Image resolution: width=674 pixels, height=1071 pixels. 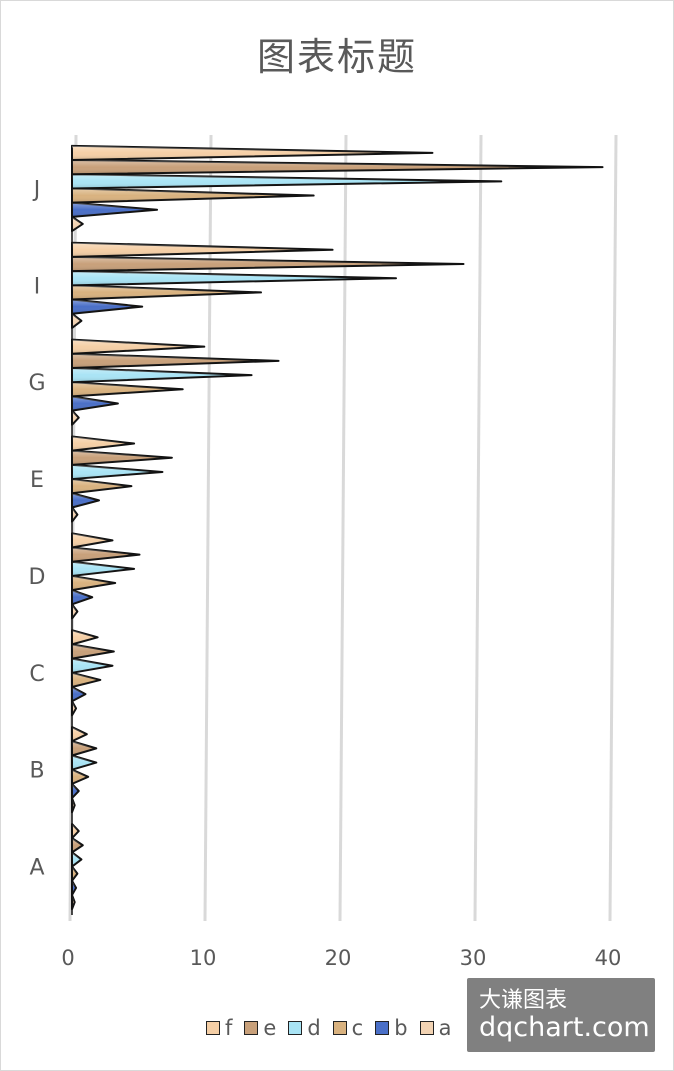 I want to click on y-tick-label: G, so click(x=36, y=383).